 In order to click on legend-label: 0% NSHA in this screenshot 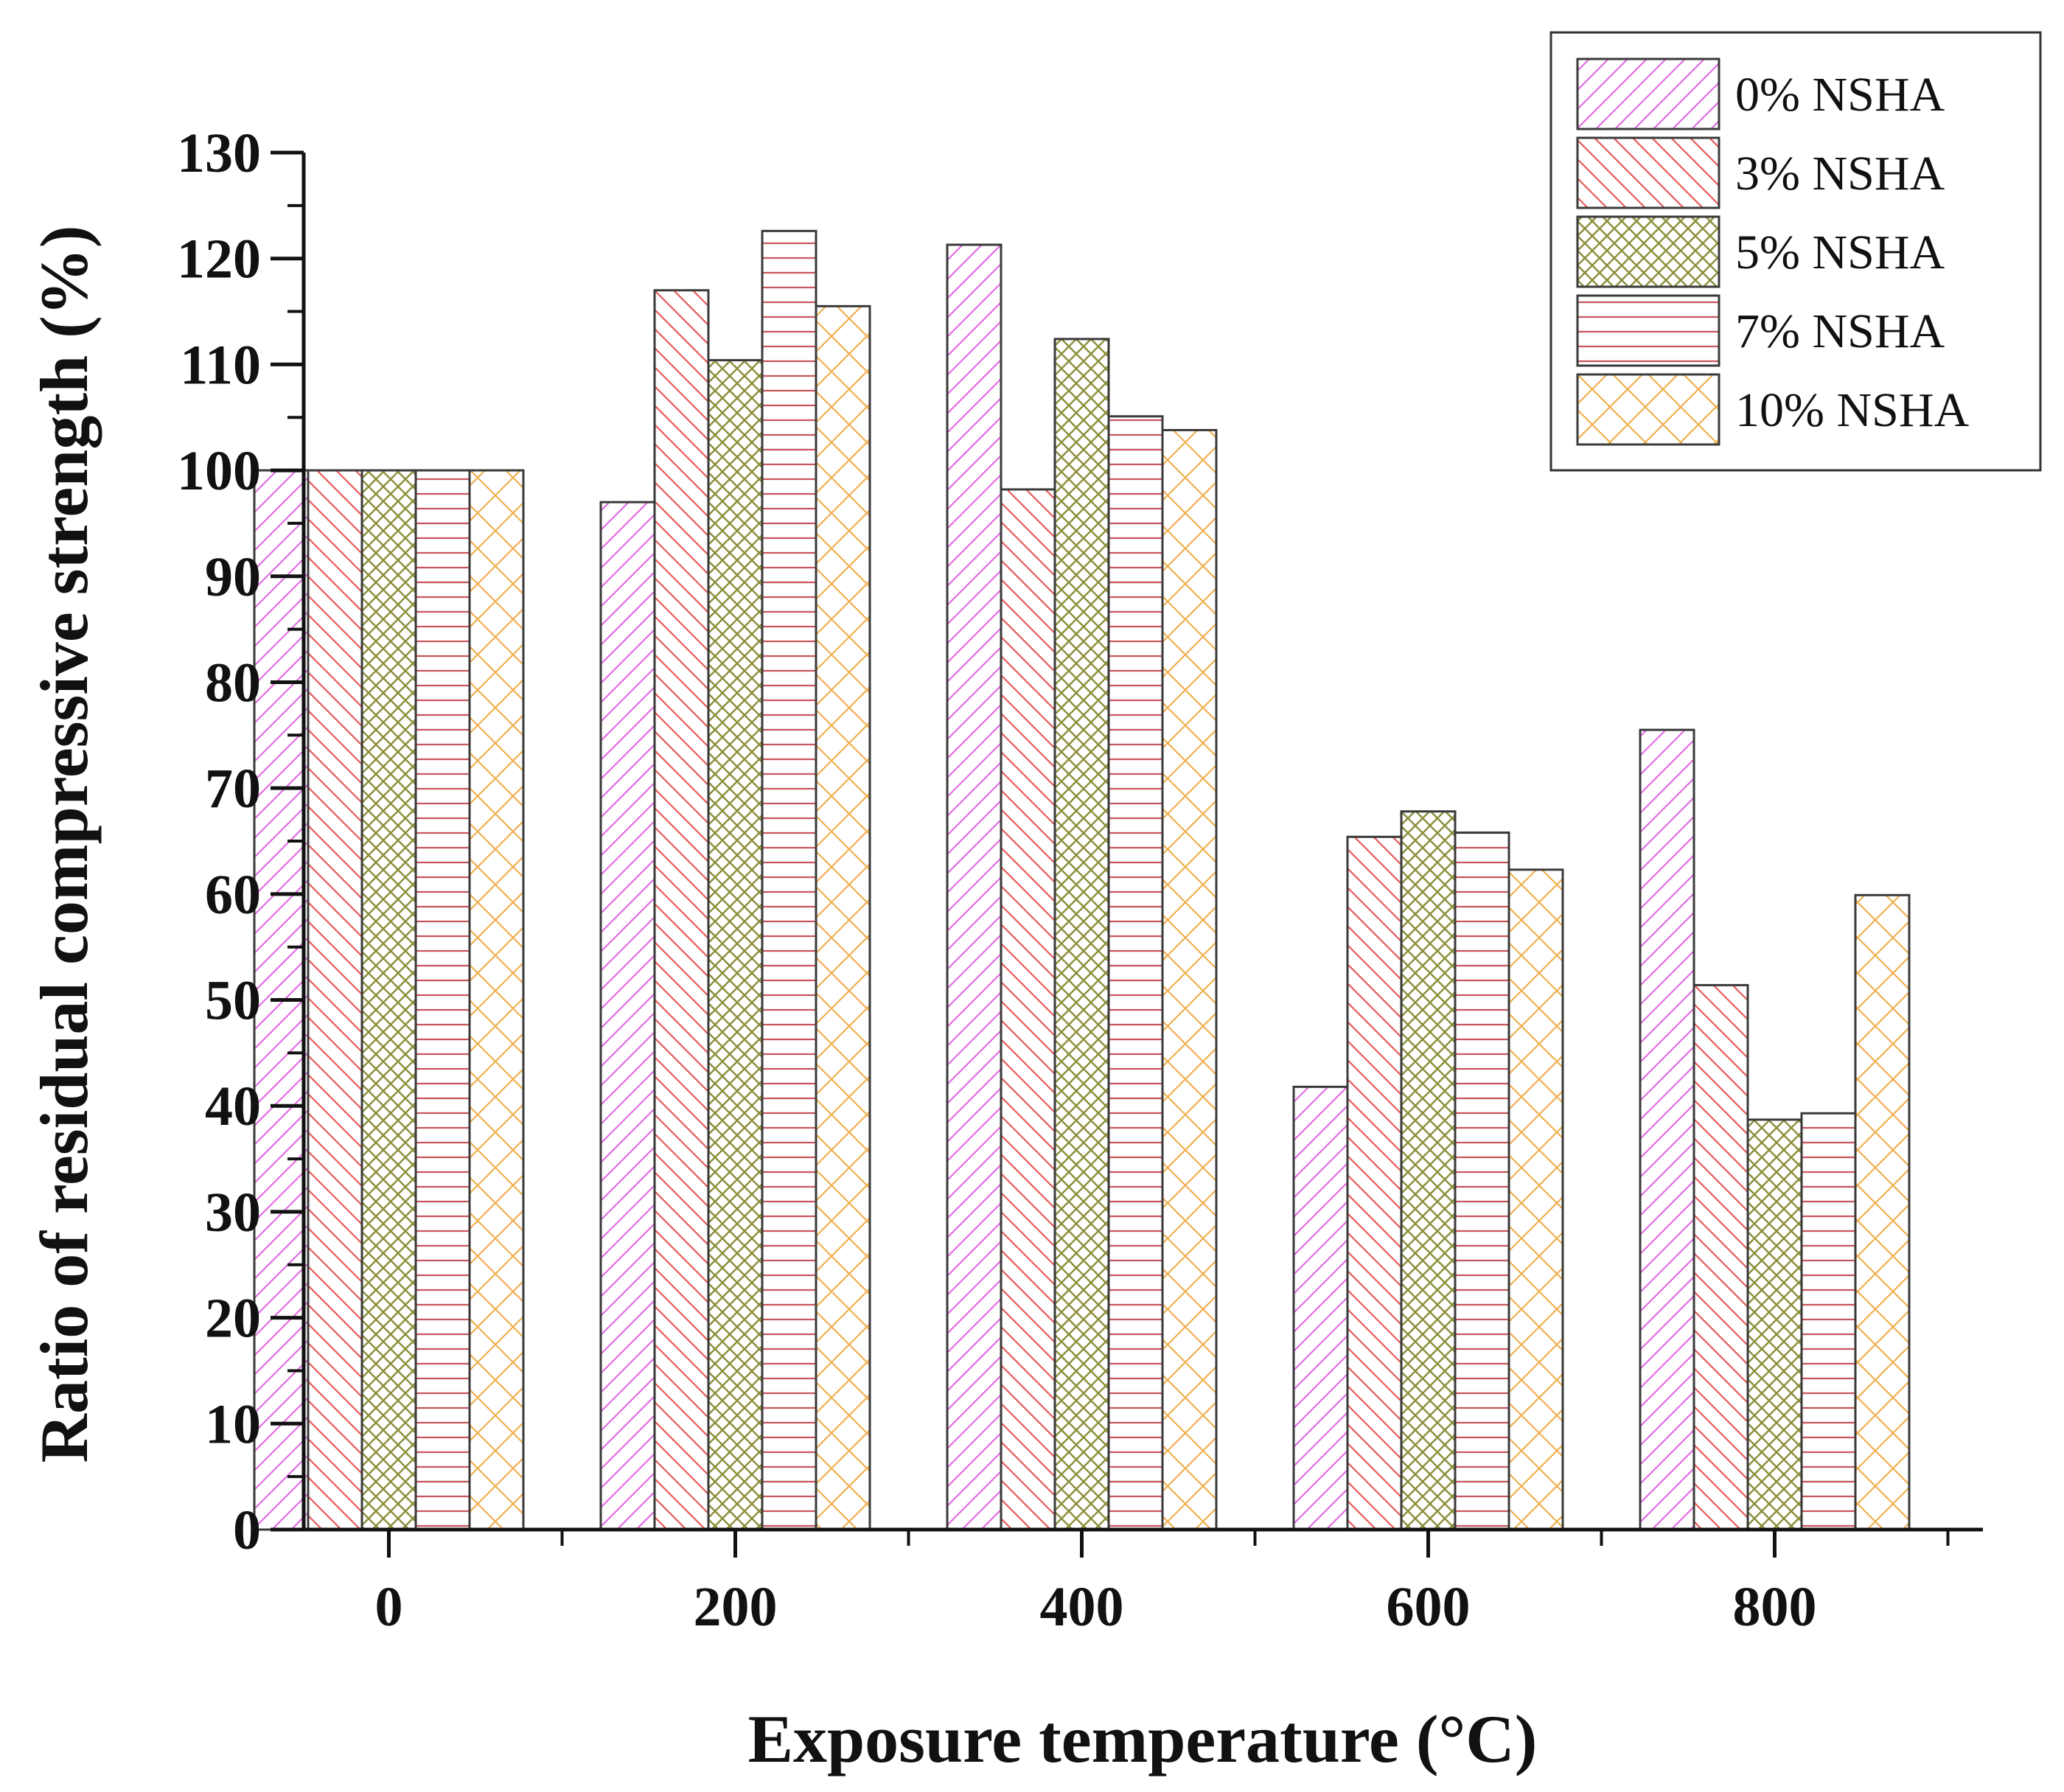, I will do `click(1840, 95)`.